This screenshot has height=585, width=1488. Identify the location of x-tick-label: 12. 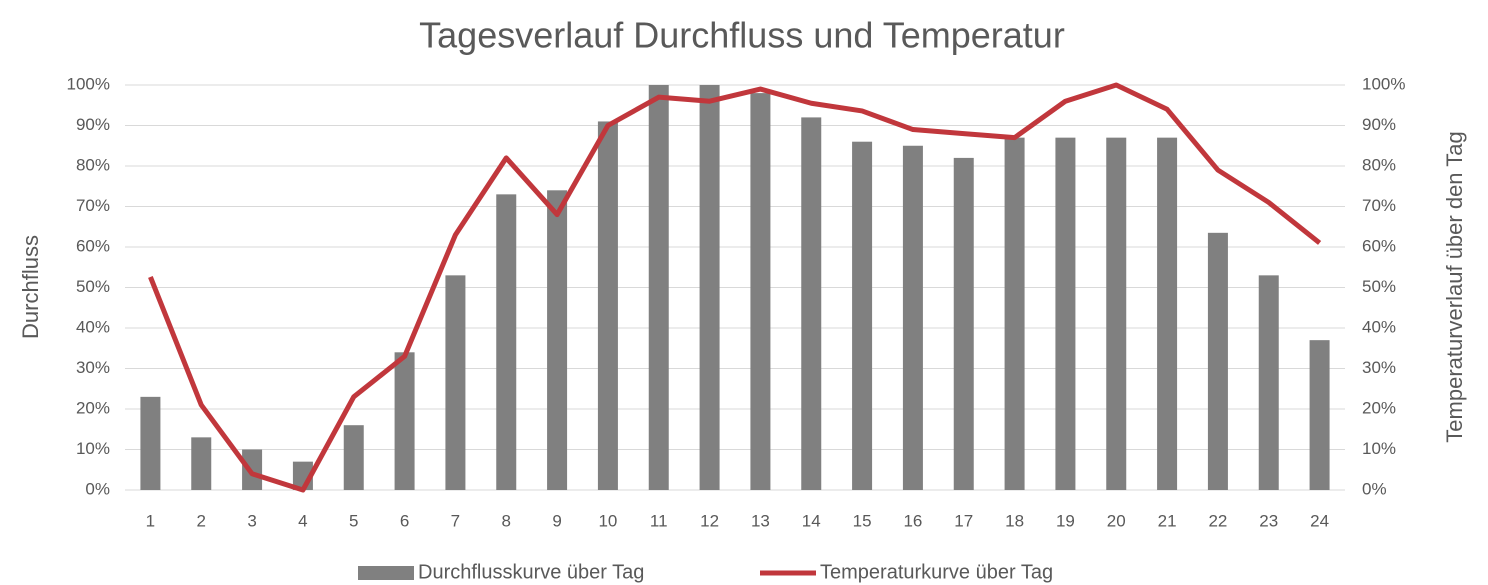
(709, 520).